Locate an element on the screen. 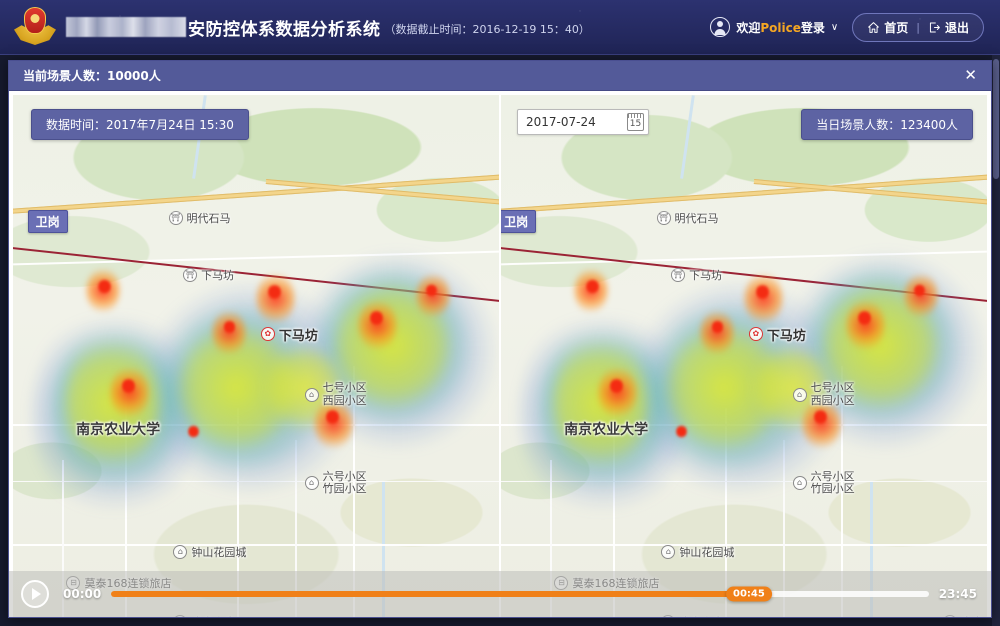  modal-title: 当前场景人数：10000人 is located at coordinates (92, 76).